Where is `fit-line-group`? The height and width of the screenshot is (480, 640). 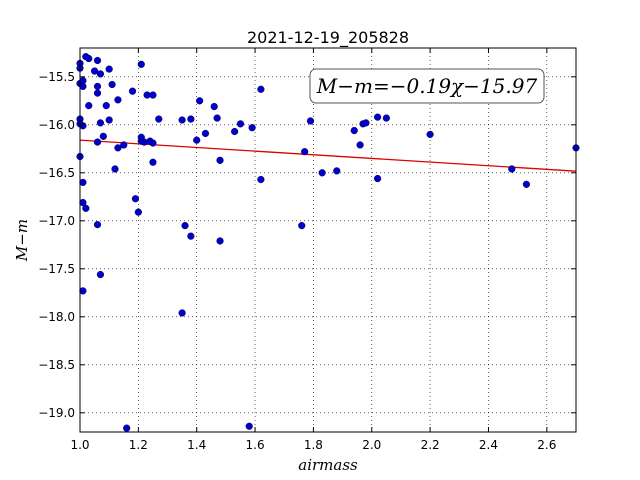
fit-line-group is located at coordinates (328, 155).